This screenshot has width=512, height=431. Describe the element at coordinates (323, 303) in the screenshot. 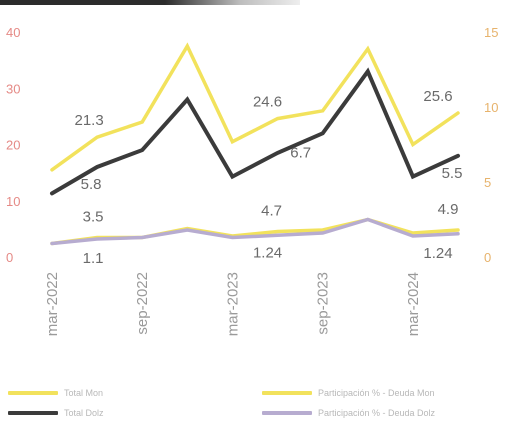

I see `x-tick-label: sep-2023` at that location.